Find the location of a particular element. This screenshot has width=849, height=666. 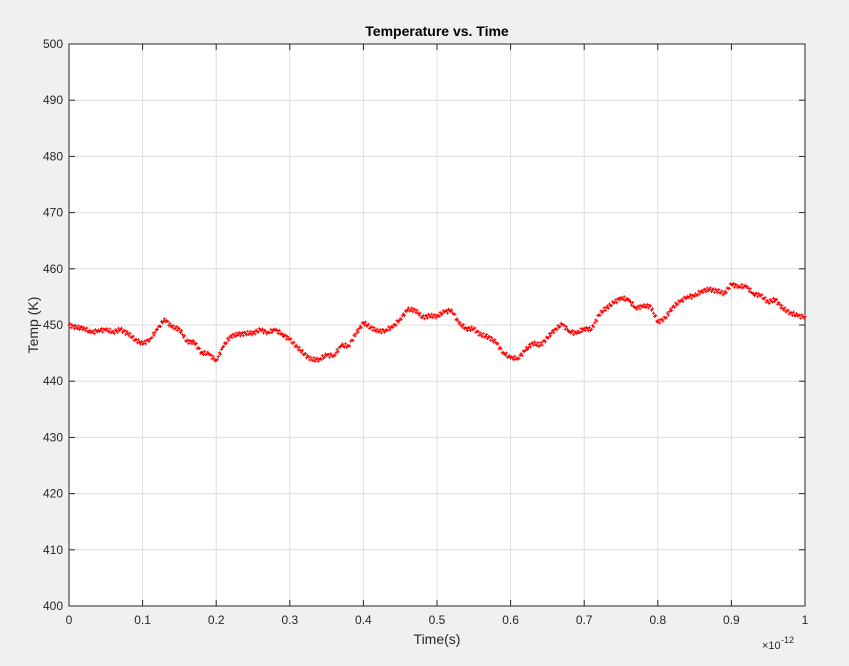

x-tick-label: 0.8 is located at coordinates (657, 620).